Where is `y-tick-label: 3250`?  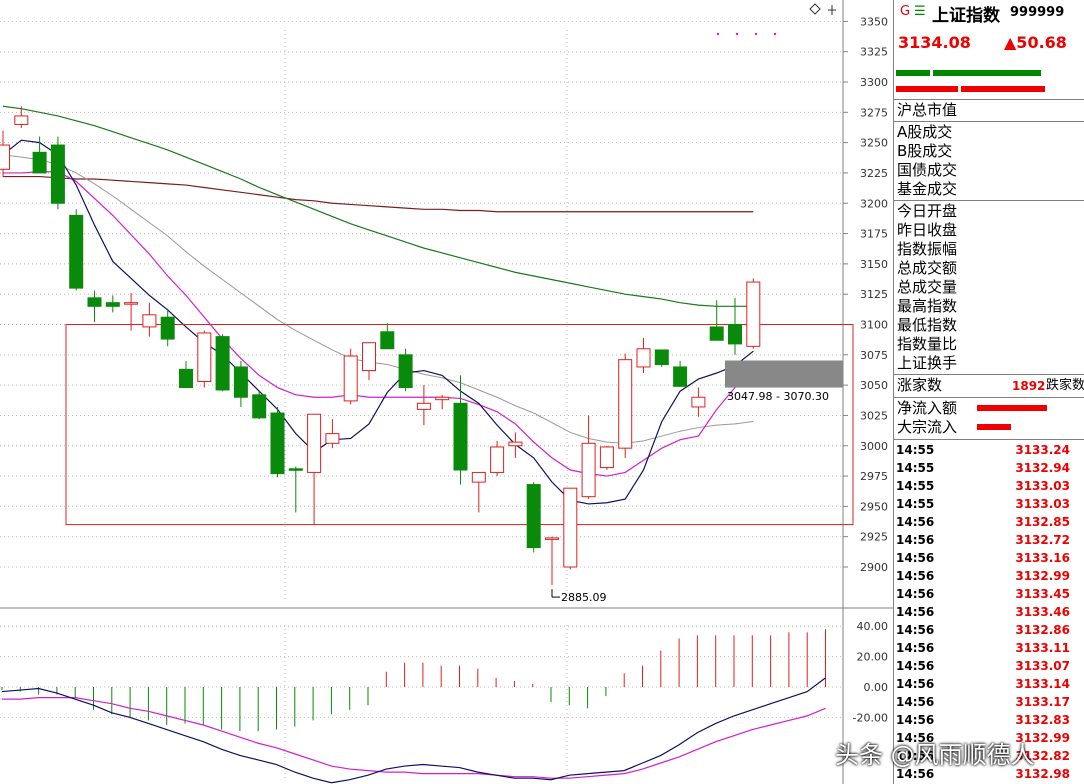 y-tick-label: 3250 is located at coordinates (874, 143).